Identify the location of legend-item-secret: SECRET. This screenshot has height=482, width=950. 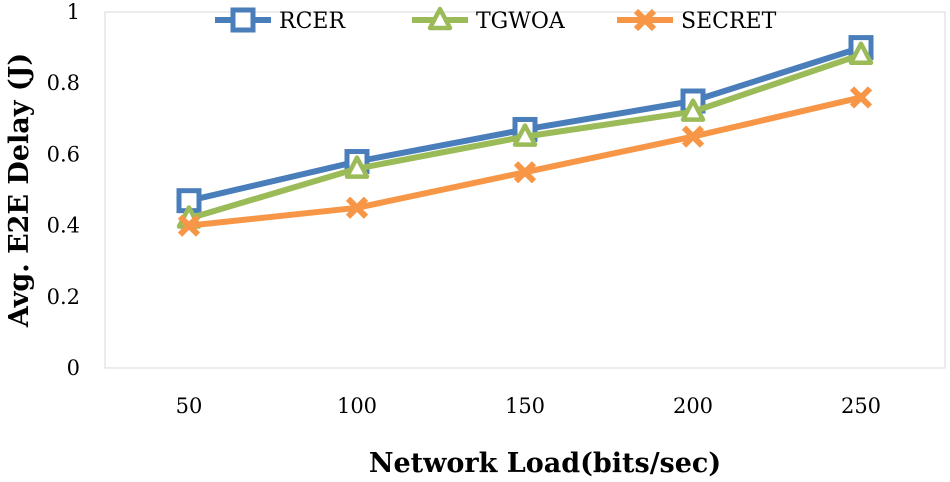
(697, 21).